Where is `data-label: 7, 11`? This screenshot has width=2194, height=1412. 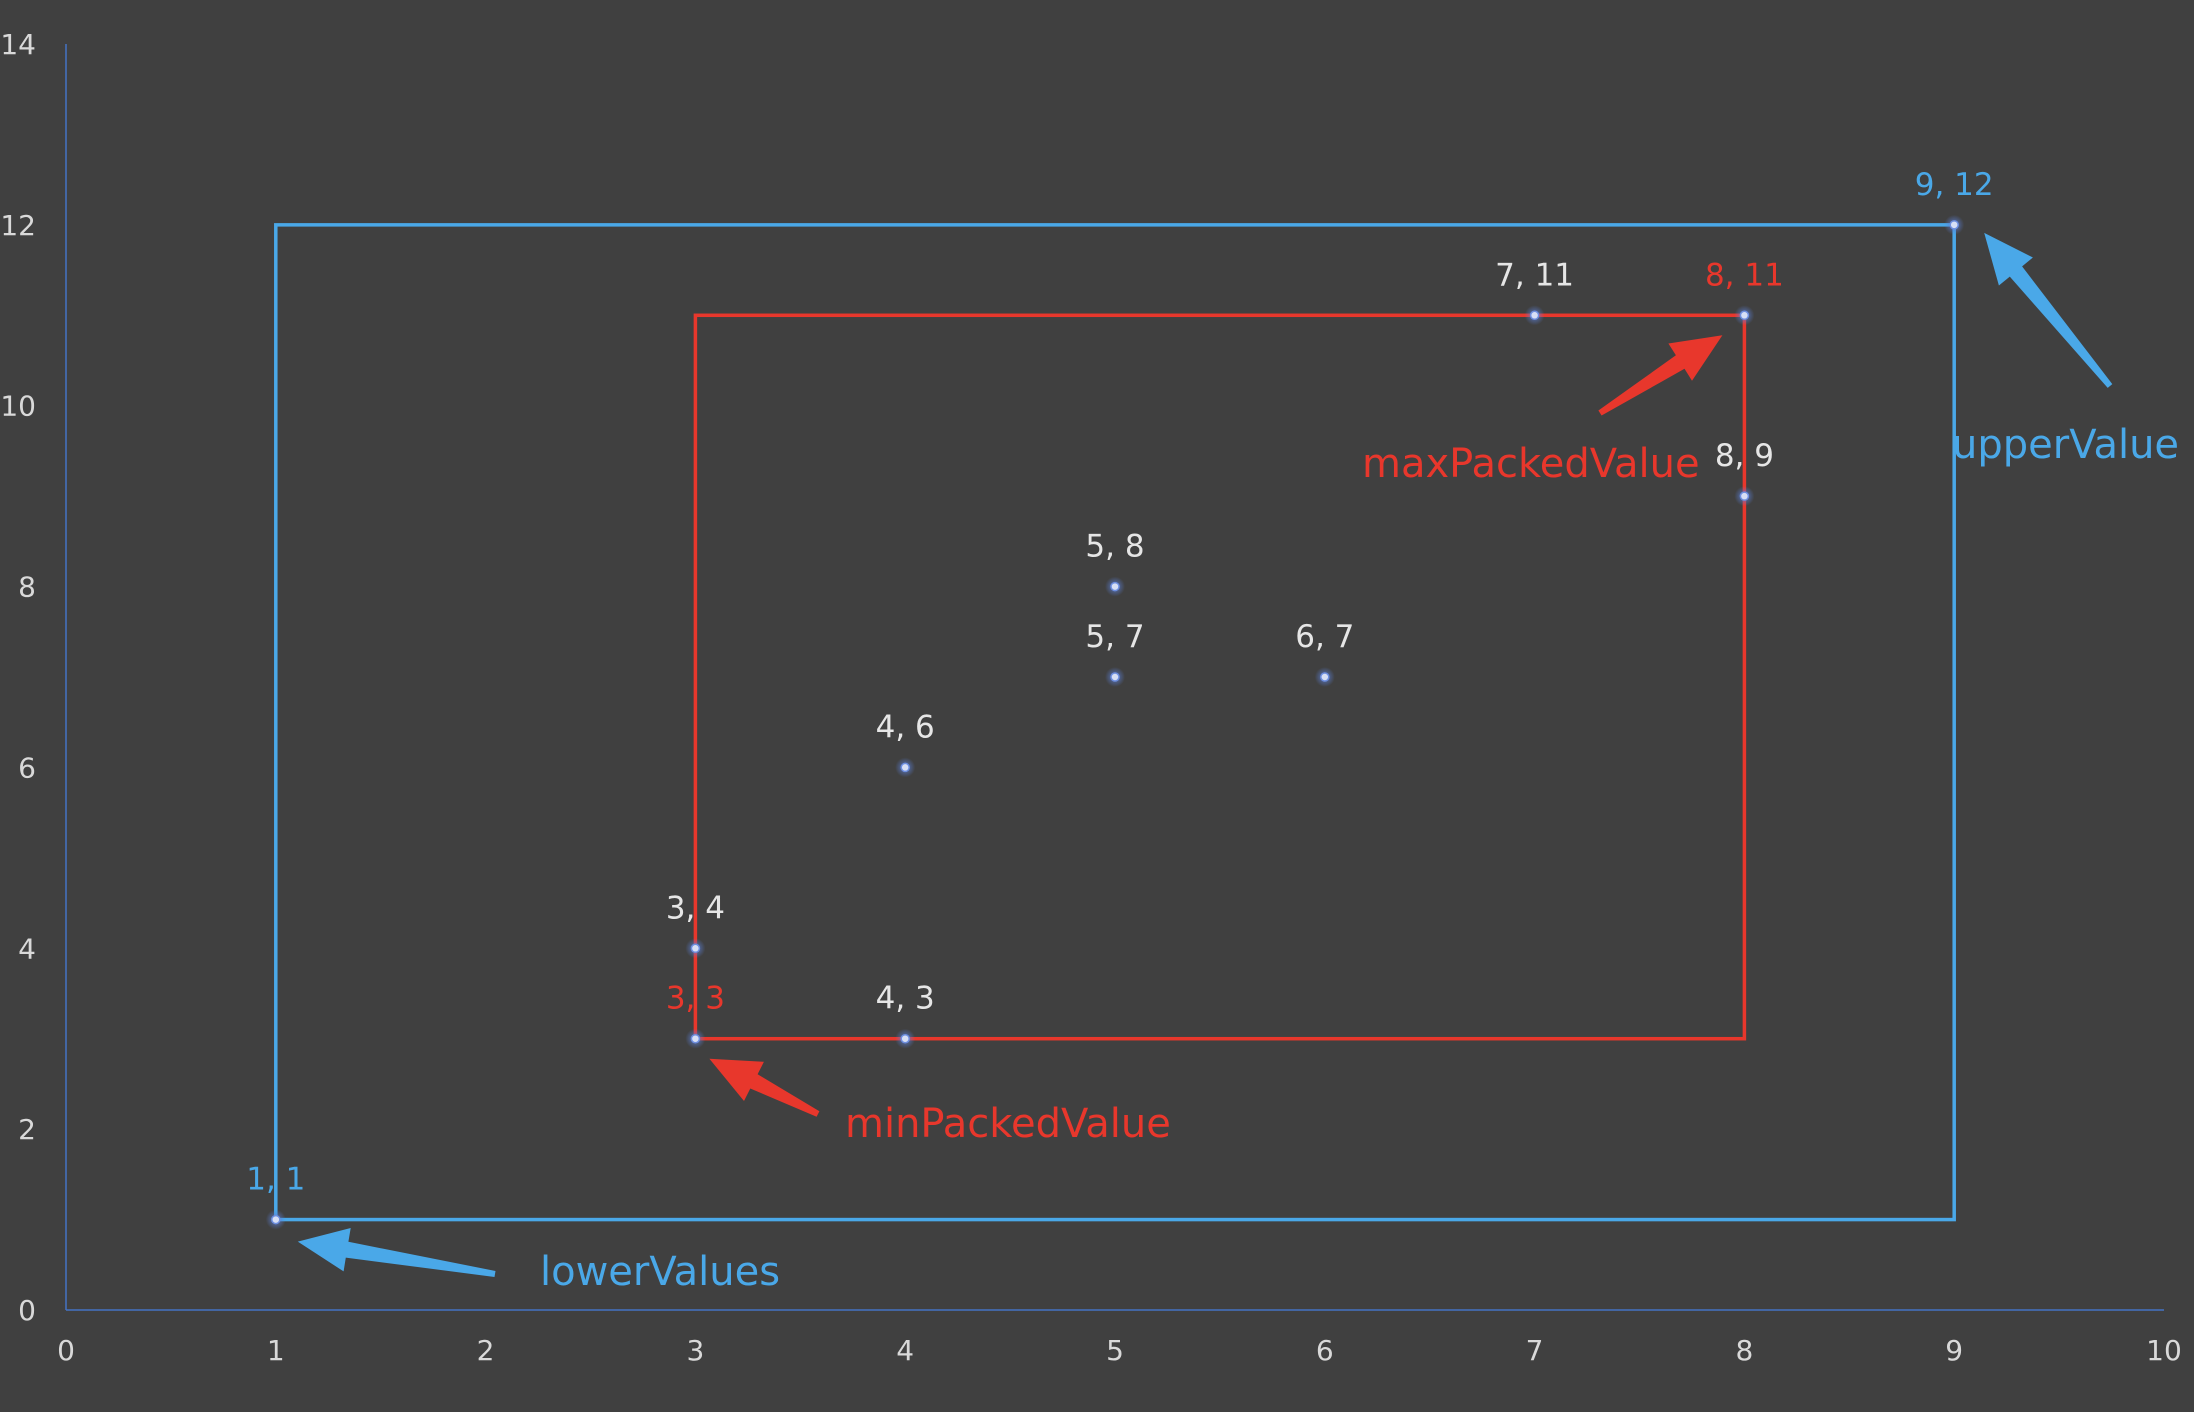 data-label: 7, 11 is located at coordinates (1534, 275).